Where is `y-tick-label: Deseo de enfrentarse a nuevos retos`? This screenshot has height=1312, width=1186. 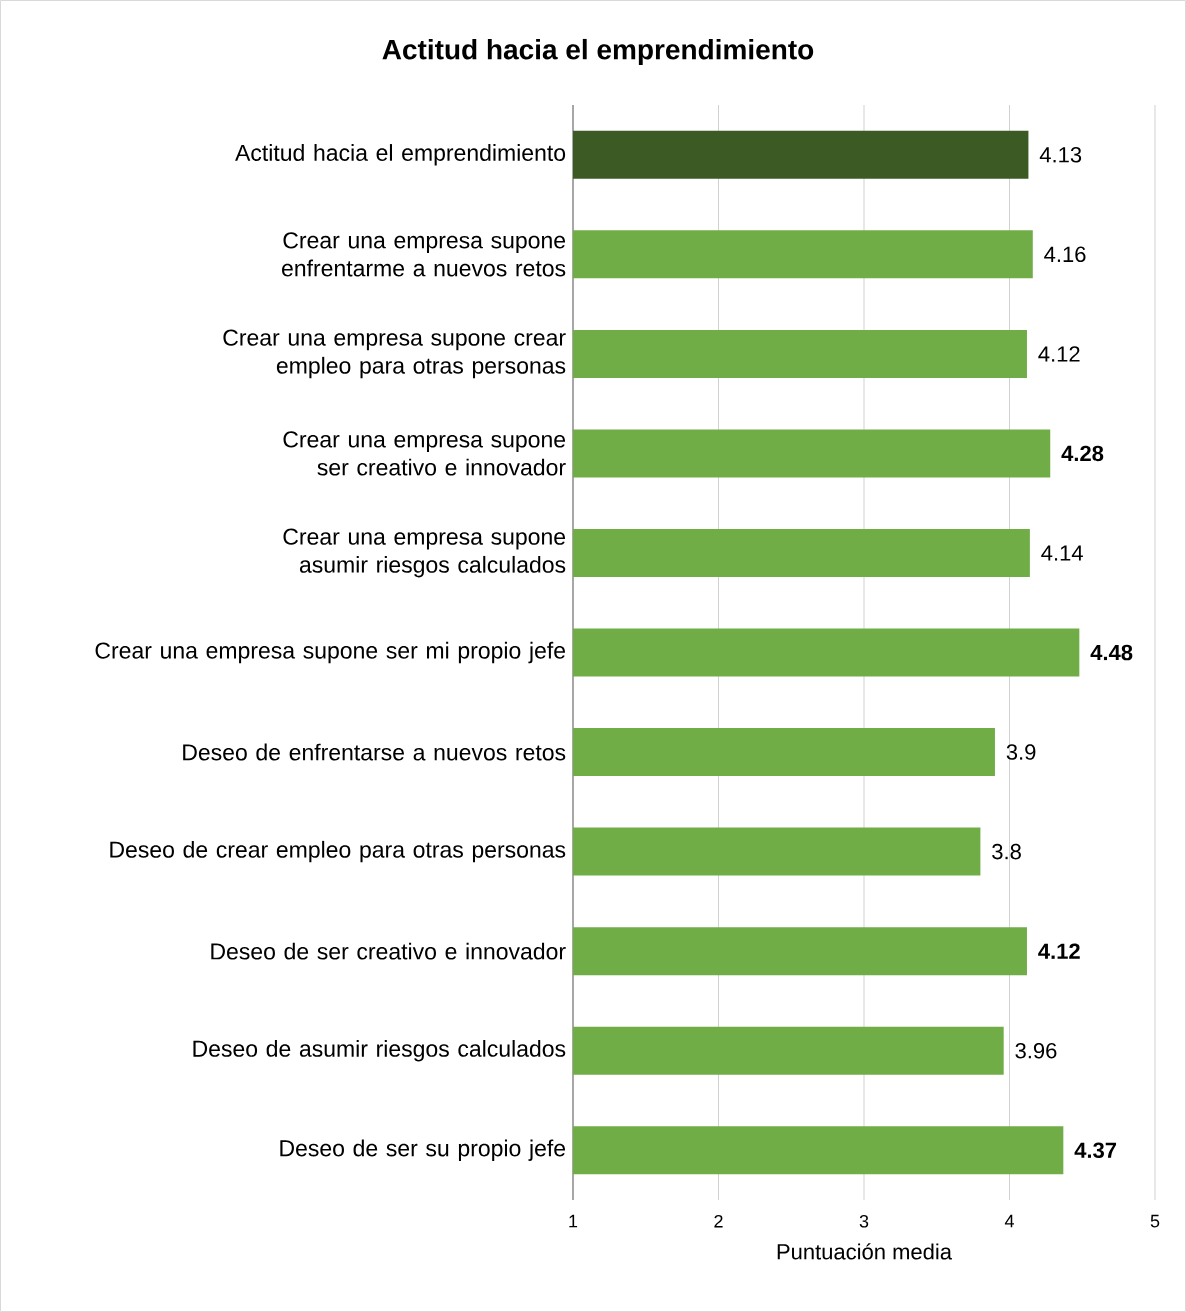 y-tick-label: Deseo de enfrentarse a nuevos retos is located at coordinates (374, 752).